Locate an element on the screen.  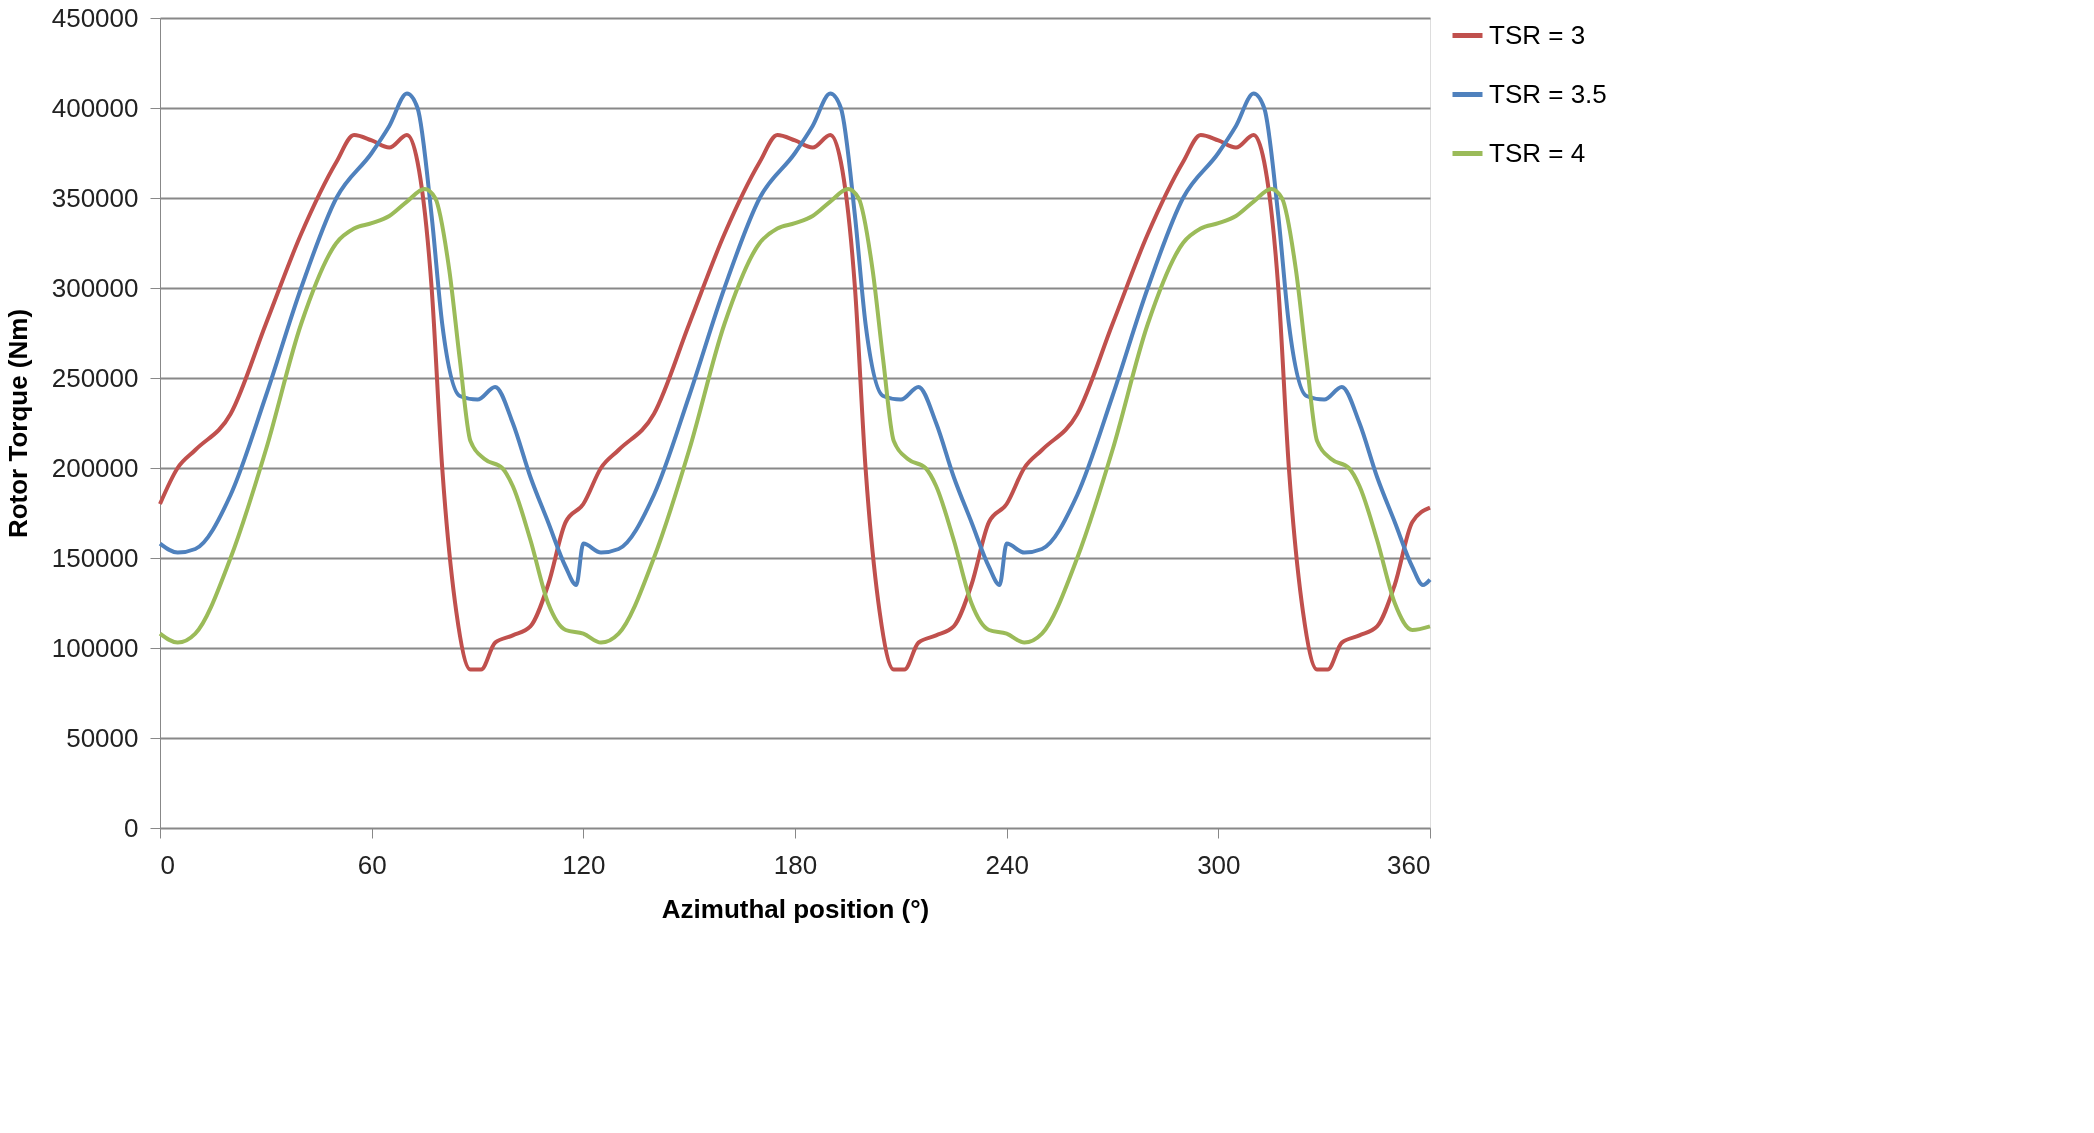
x-tick-label: 300 is located at coordinates (1219, 864).